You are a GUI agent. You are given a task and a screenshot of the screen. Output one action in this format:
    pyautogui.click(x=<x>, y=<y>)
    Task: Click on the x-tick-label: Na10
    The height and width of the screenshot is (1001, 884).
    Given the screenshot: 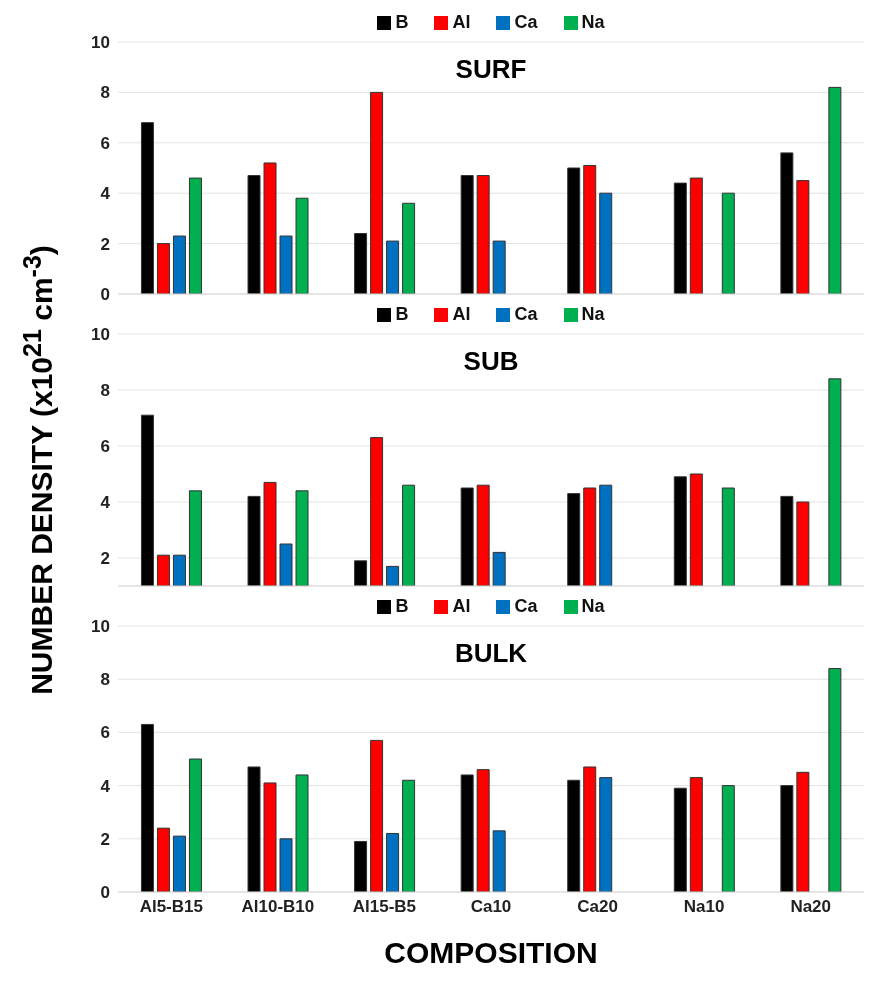 What is the action you would take?
    pyautogui.click(x=704, y=907)
    